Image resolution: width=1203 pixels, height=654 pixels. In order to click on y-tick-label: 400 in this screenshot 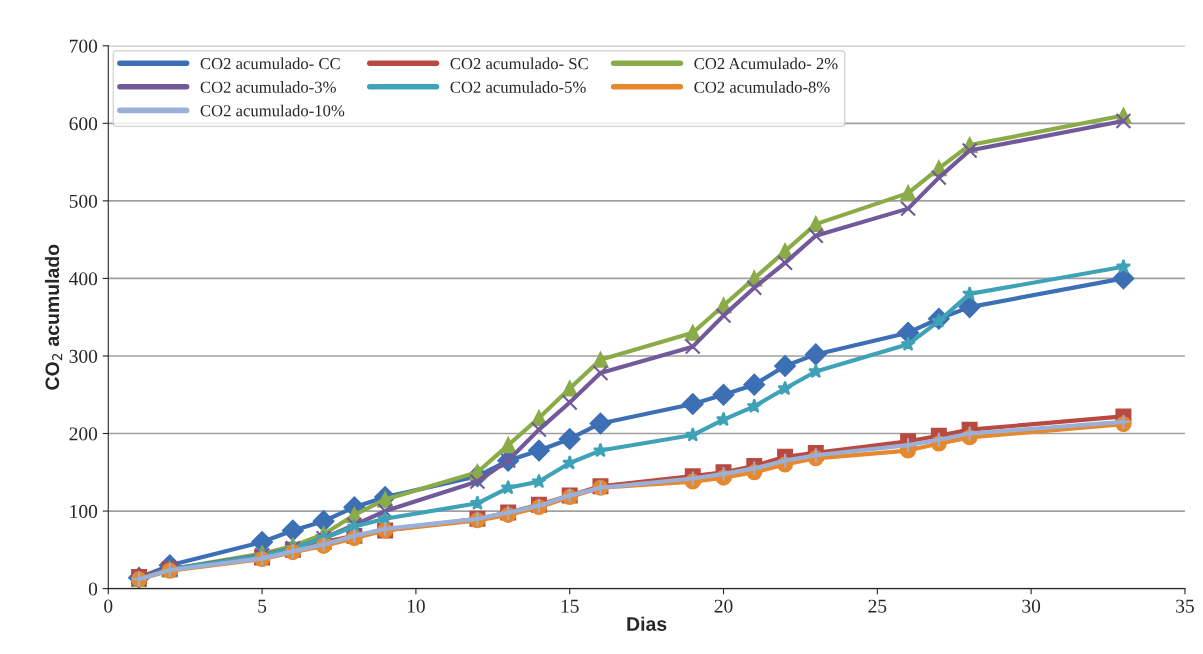, I will do `click(83, 279)`.